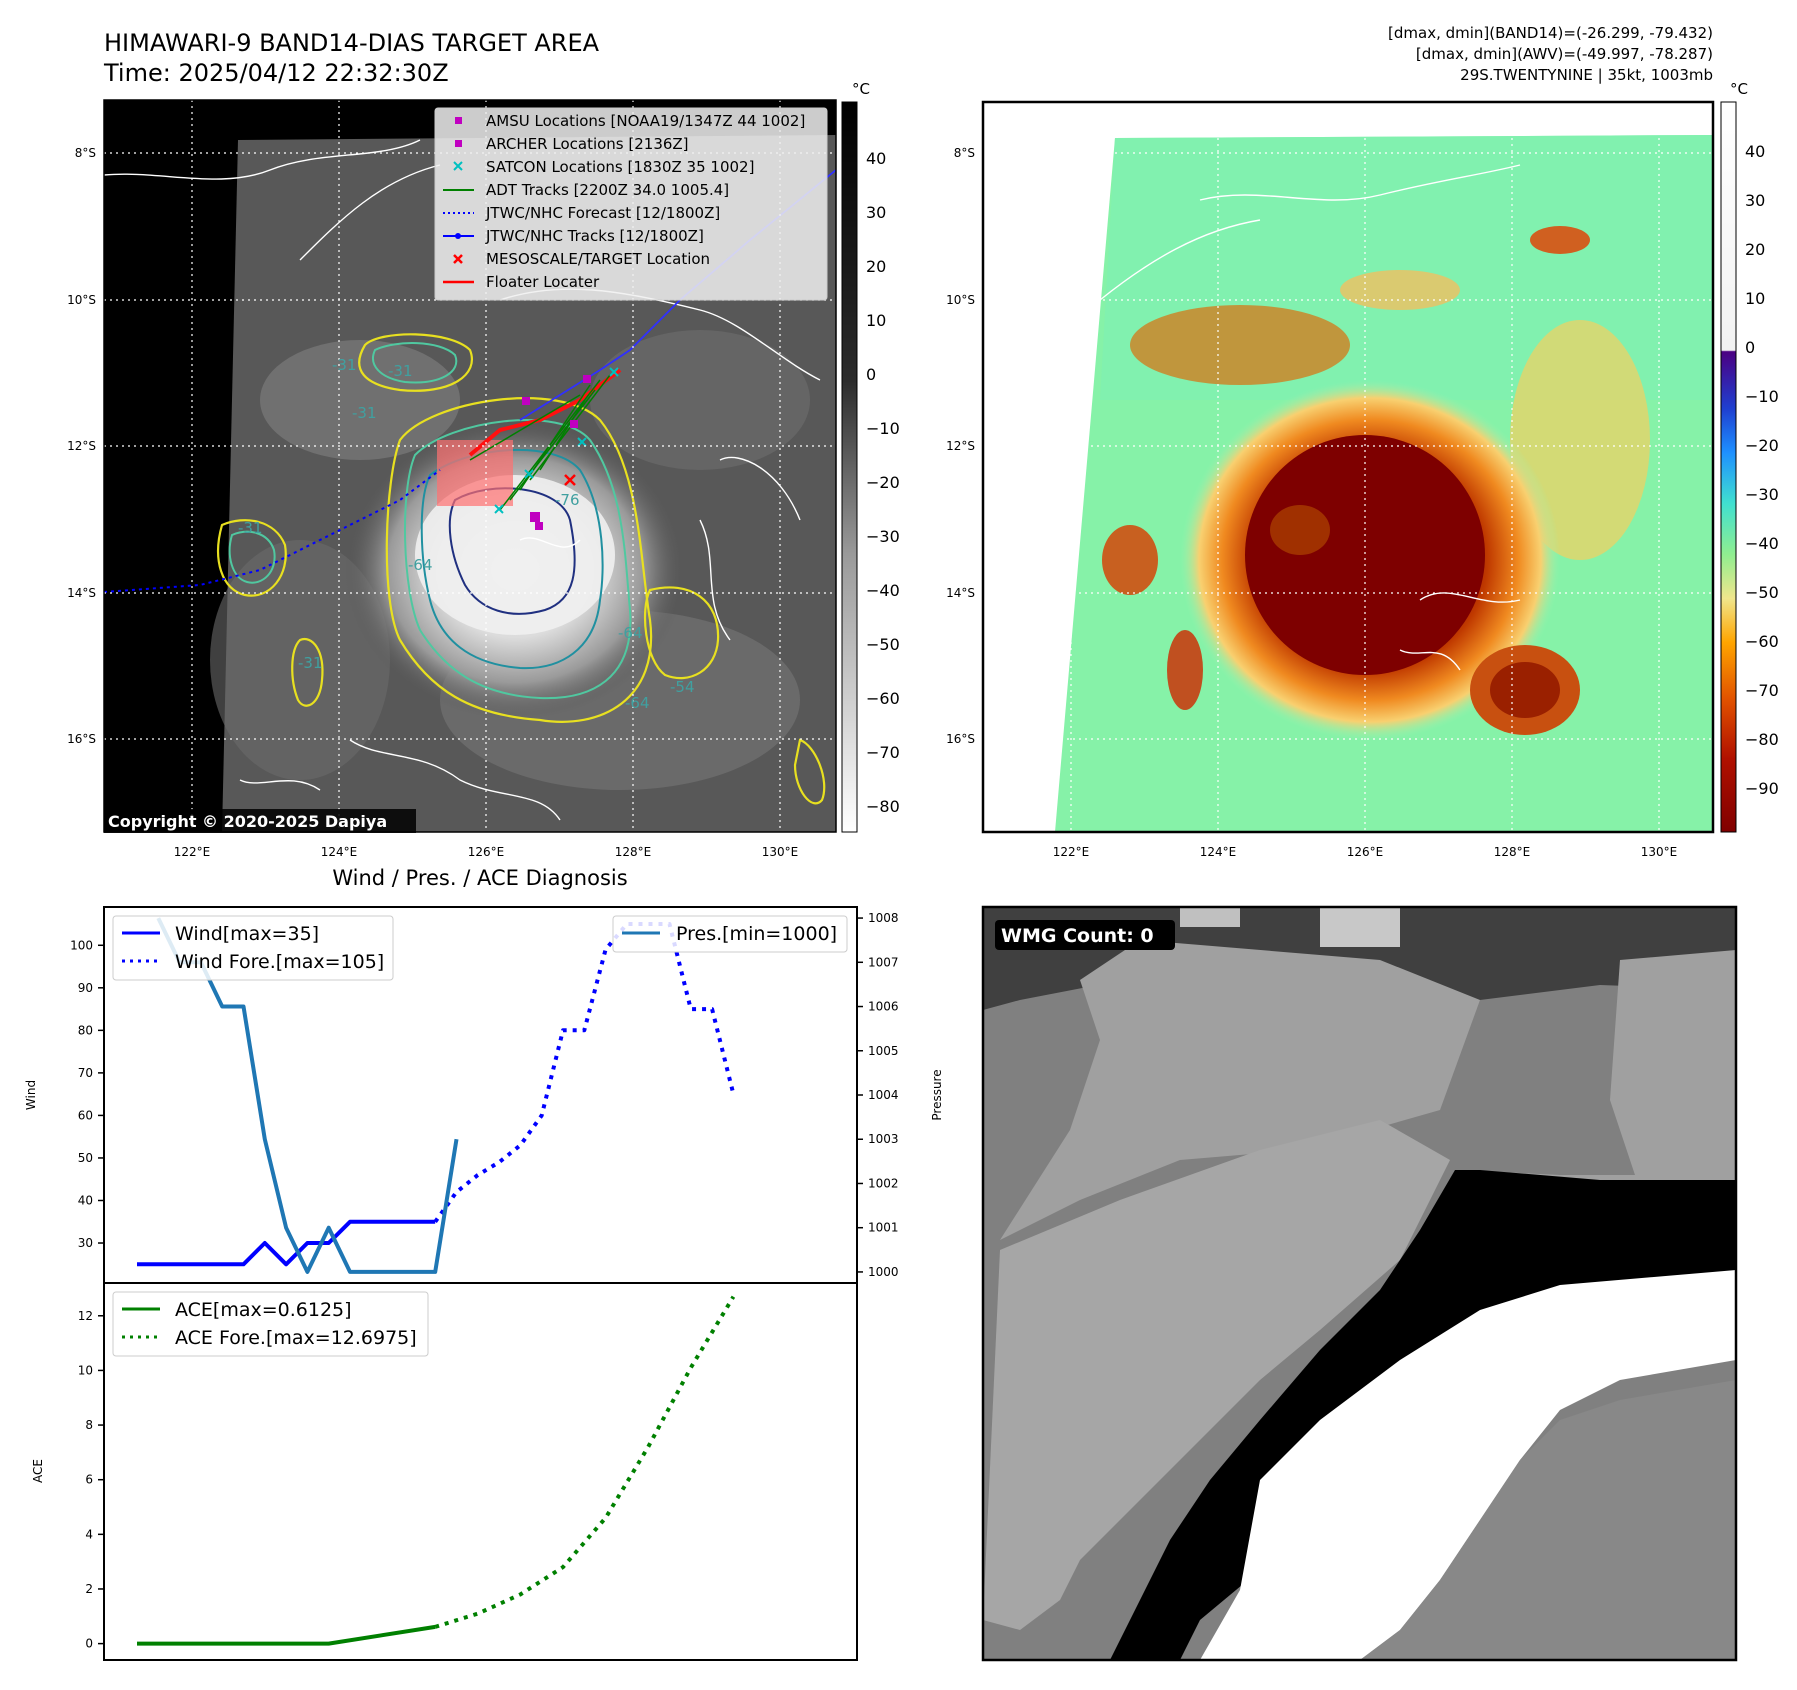 This screenshot has height=1690, width=1797. I want to click on wind-ytick-label: 40, so click(85, 1200).